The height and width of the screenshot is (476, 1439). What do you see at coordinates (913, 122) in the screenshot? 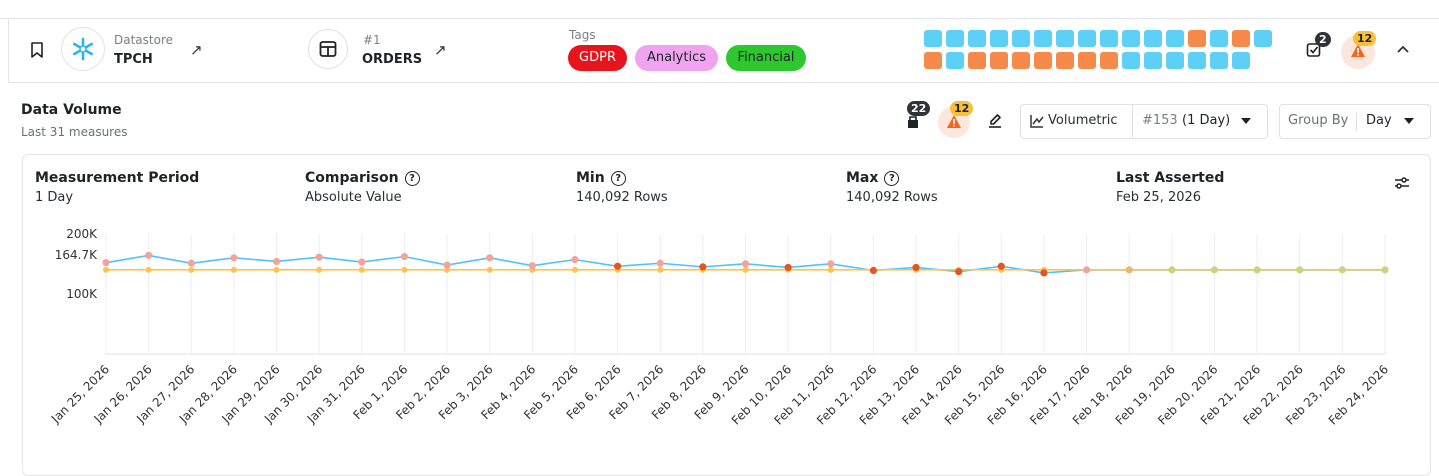
I see `checks-stack-icon` at bounding box center [913, 122].